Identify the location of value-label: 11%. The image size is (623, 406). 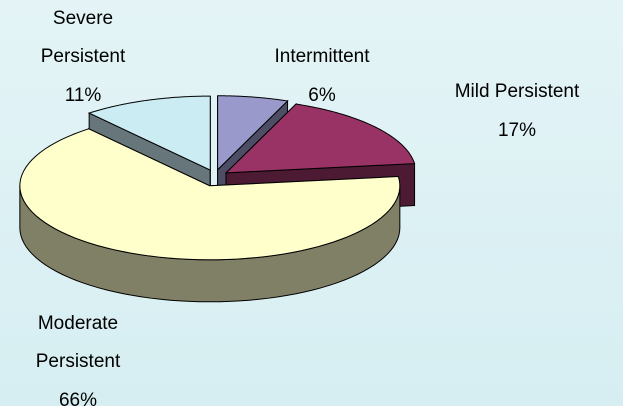
(83, 95).